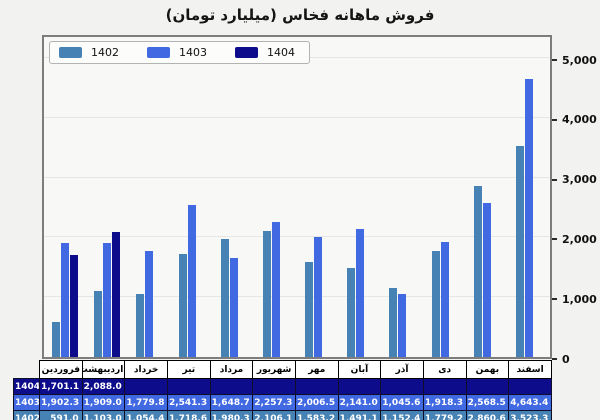  Describe the element at coordinates (487, 369) in the screenshot. I see `month-header-11: بهمن` at that location.